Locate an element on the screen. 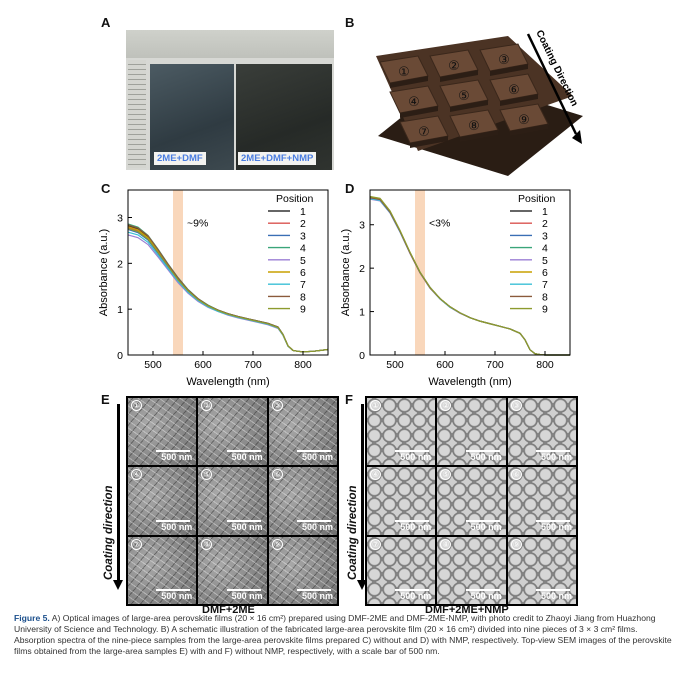 The height and width of the screenshot is (693, 687). x-tick-label: 700 is located at coordinates (253, 365).